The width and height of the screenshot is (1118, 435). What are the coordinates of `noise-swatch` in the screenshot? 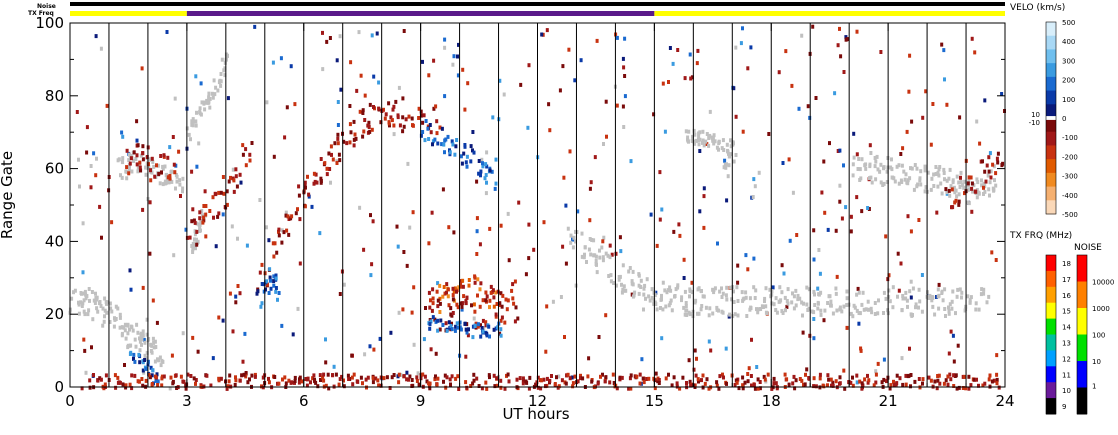 It's located at (1082, 295).